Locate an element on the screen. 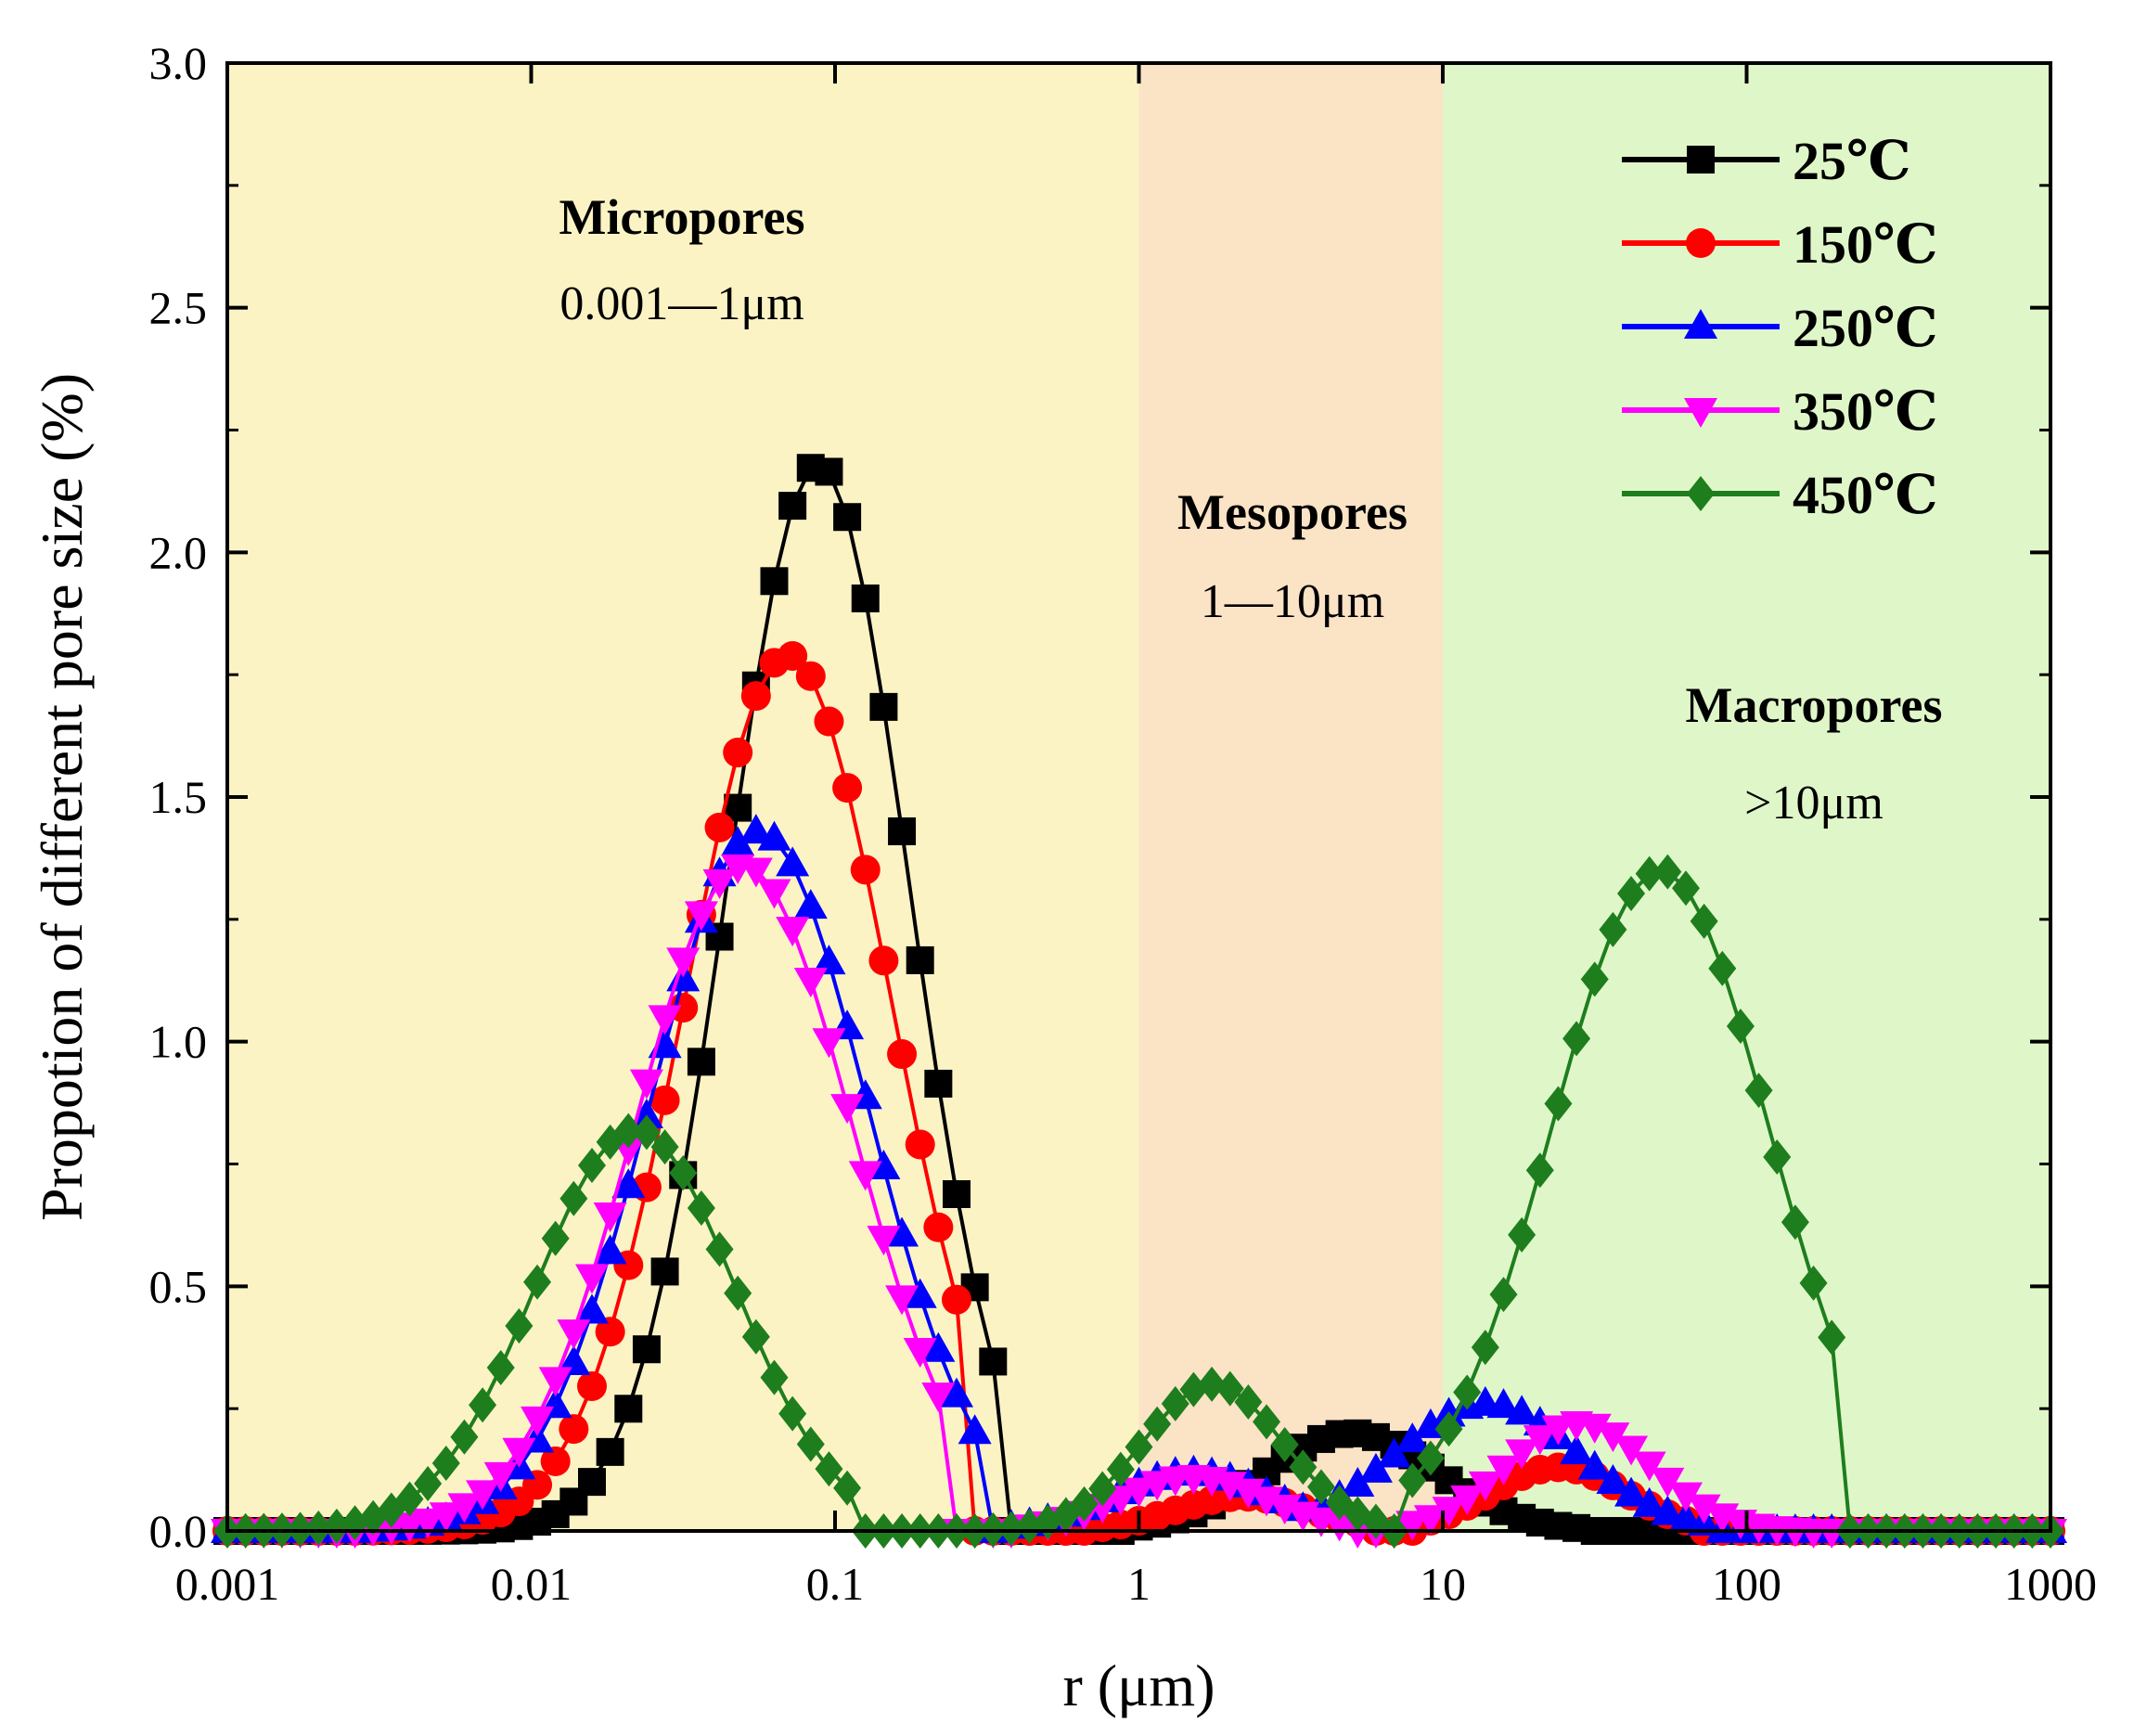 This screenshot has width=2134, height=1736. x-tick-label: 0.001 is located at coordinates (227, 1584).